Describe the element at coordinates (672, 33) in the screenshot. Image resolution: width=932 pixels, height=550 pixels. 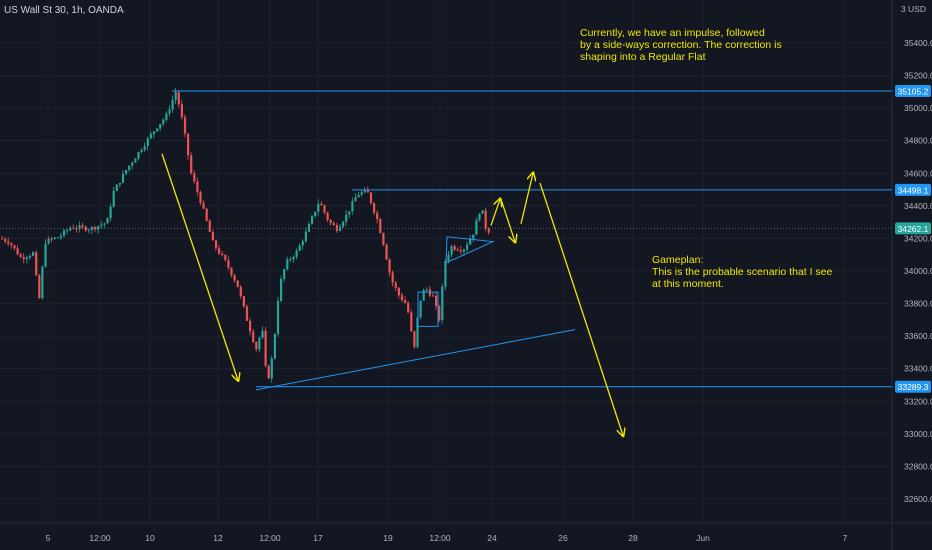
I see `annotation-line: Currently, we have an impulse, followed` at that location.